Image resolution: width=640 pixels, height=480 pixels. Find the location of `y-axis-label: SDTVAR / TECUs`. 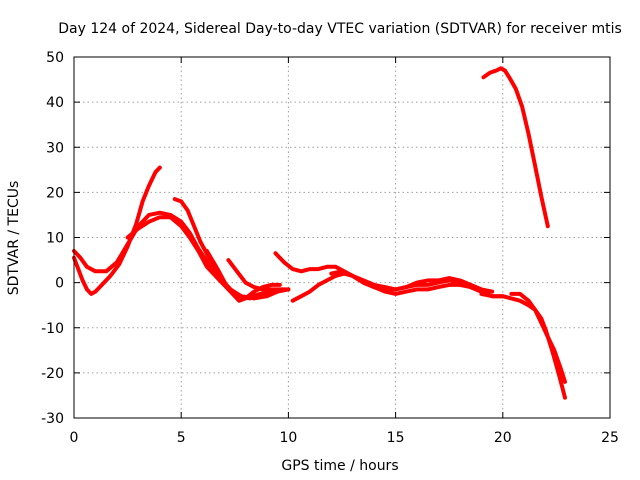

y-axis-label: SDTVAR / TECUs is located at coordinates (14, 238).